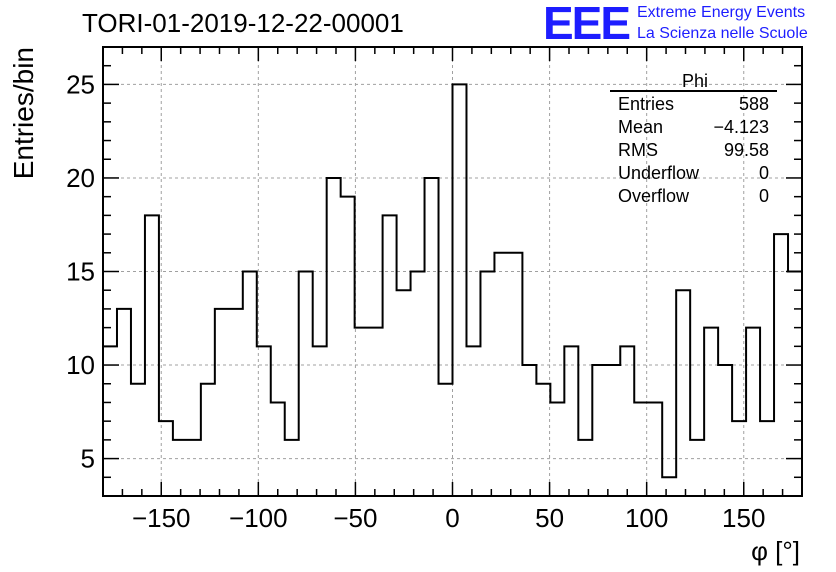 Image resolution: width=836 pixels, height=572 pixels. What do you see at coordinates (764, 196) in the screenshot?
I see `stats-value-overflow: 0` at bounding box center [764, 196].